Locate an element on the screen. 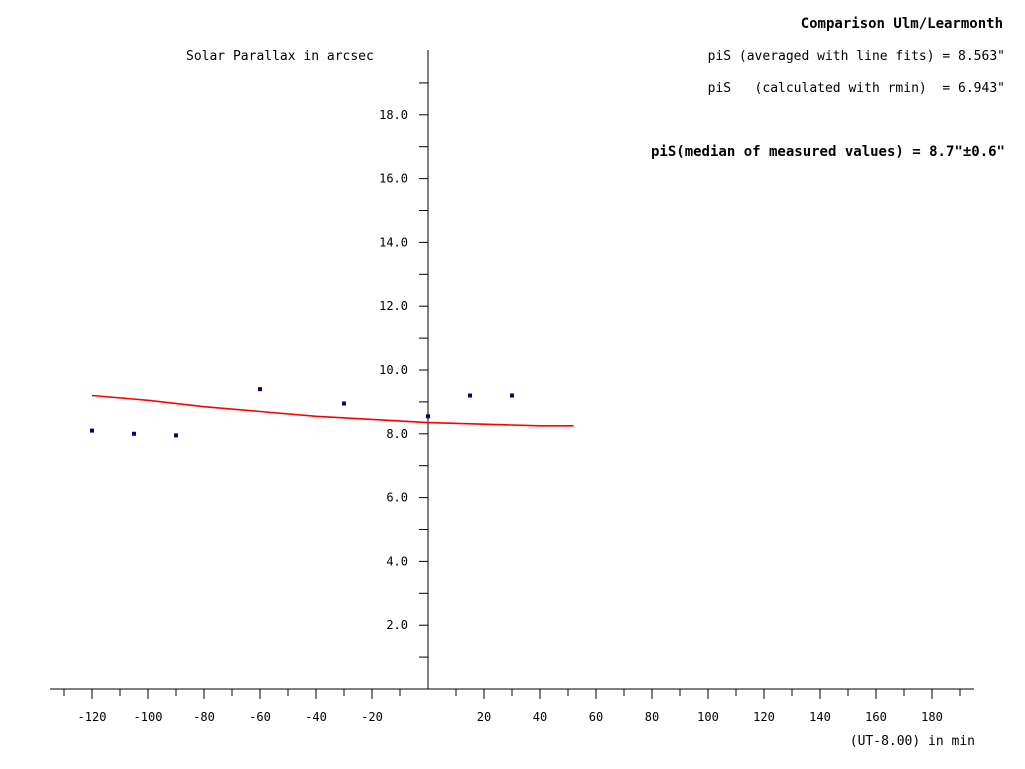 Image resolution: width=1025 pixels, height=769 pixels. y-tick-label: 2.0 is located at coordinates (397, 625).